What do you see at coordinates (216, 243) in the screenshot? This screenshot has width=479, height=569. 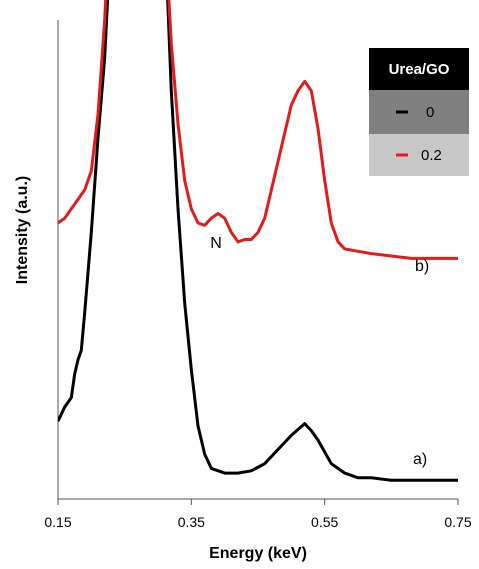 I see `peak-label-n: N` at bounding box center [216, 243].